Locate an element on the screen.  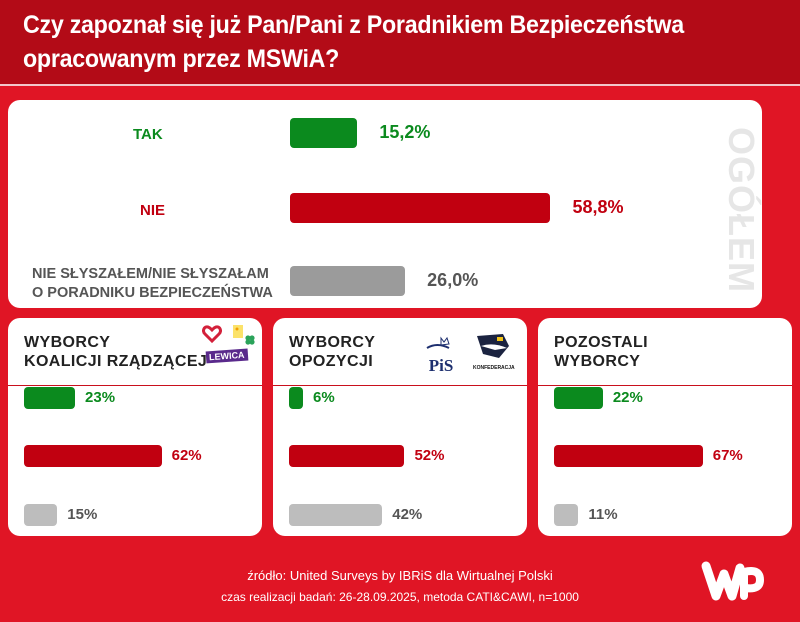
value-label-unknown: 15% is located at coordinates (82, 514).